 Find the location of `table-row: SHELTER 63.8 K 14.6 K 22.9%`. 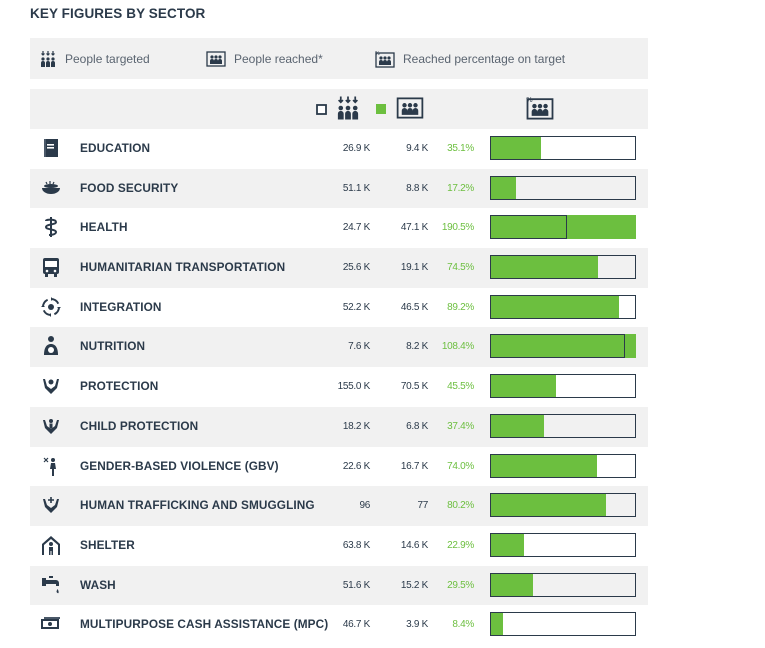

table-row: SHELTER 63.8 K 14.6 K 22.9% is located at coordinates (339, 546).